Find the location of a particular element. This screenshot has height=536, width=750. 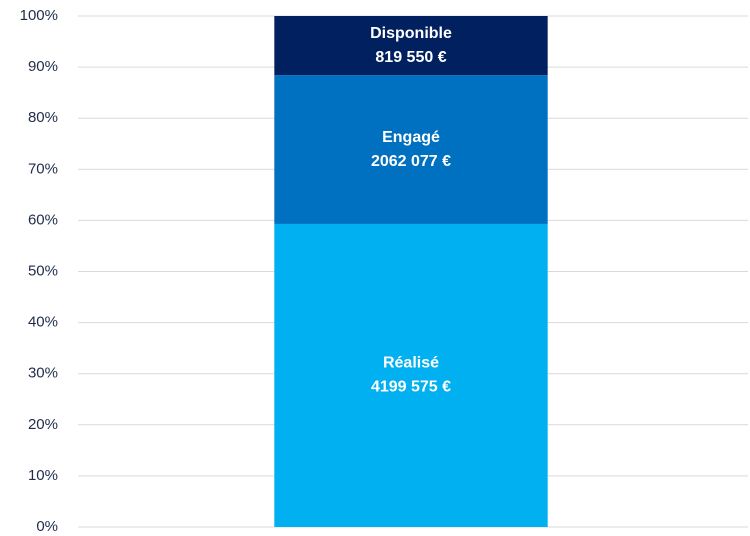

data-label: 4199 575 € is located at coordinates (411, 387).